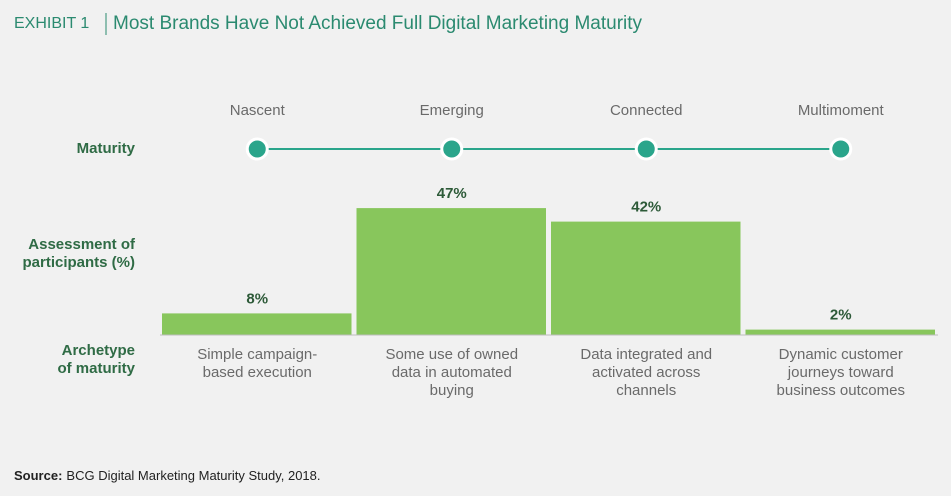 The image size is (951, 496). Describe the element at coordinates (452, 390) in the screenshot. I see `archetype-label: buying` at that location.